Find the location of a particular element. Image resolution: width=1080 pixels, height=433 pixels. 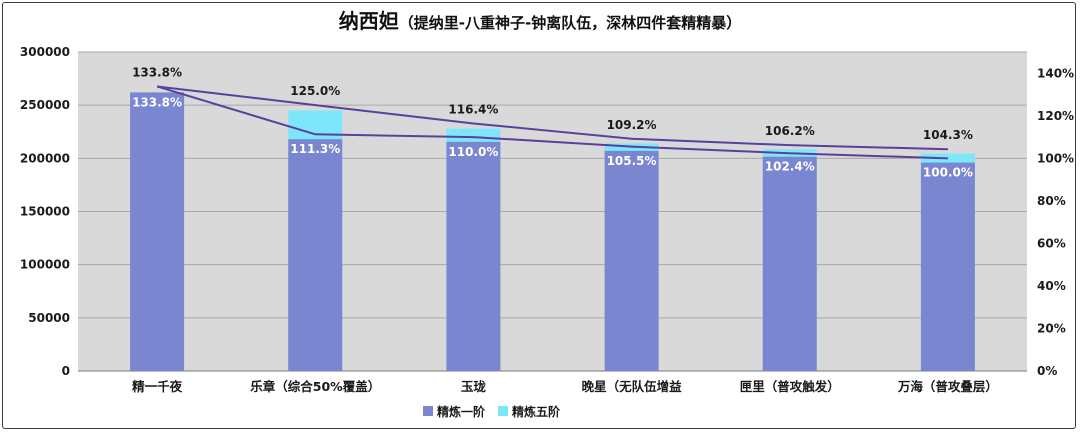

legend-swatch-refine1 is located at coordinates (428, 411).